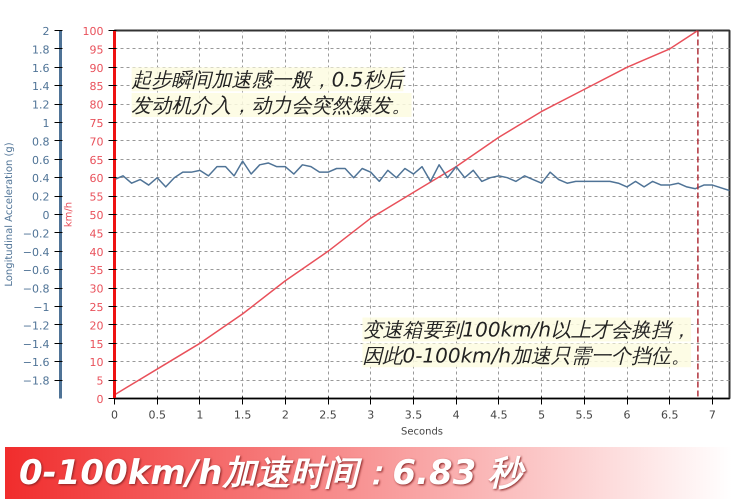 The image size is (743, 499). What do you see at coordinates (97, 105) in the screenshot?
I see `y-tick-label: 80` at bounding box center [97, 105].